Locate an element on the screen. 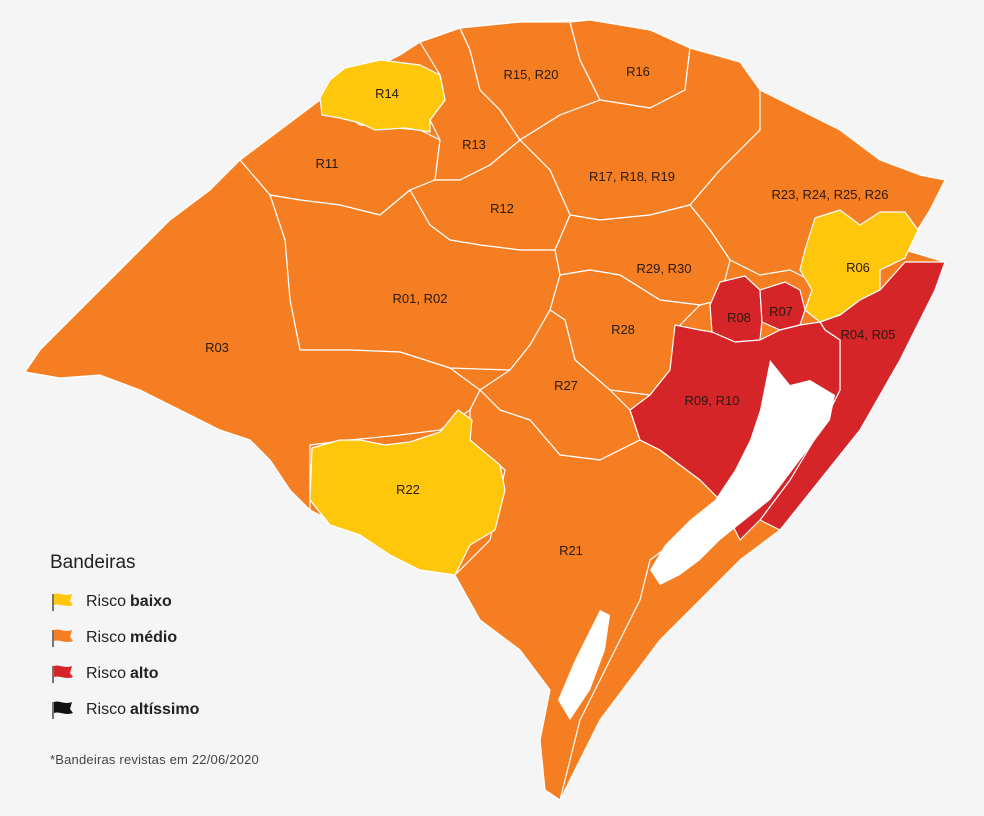 Image resolution: width=984 pixels, height=816 pixels. label-R29-R30: R29, R30 is located at coordinates (664, 268).